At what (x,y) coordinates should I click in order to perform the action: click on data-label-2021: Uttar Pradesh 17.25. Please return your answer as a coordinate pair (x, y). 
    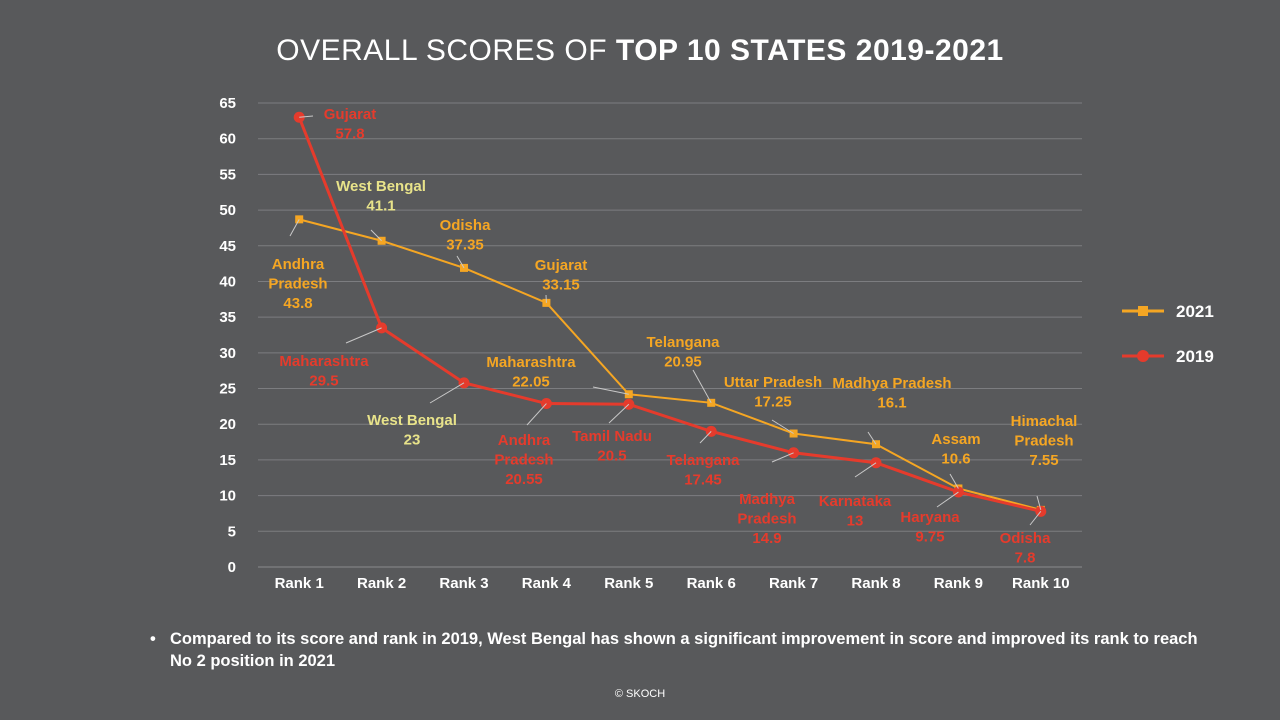
    Looking at the image, I should click on (773, 392).